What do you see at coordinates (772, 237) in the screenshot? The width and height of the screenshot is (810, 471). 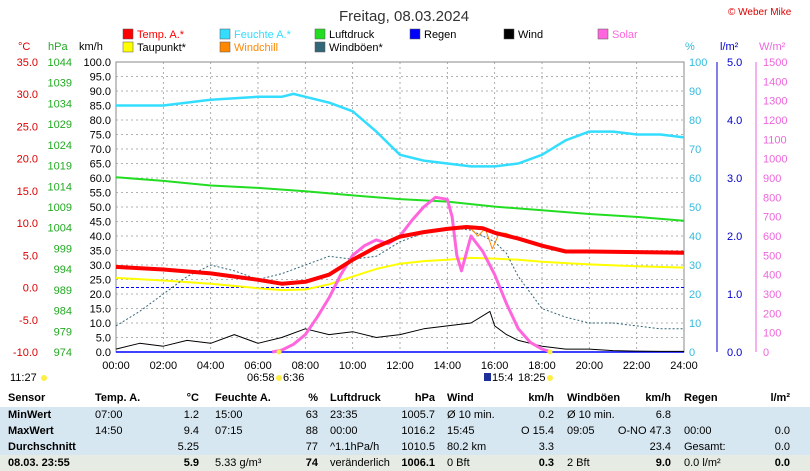 I see `tick-solar: 600` at bounding box center [772, 237].